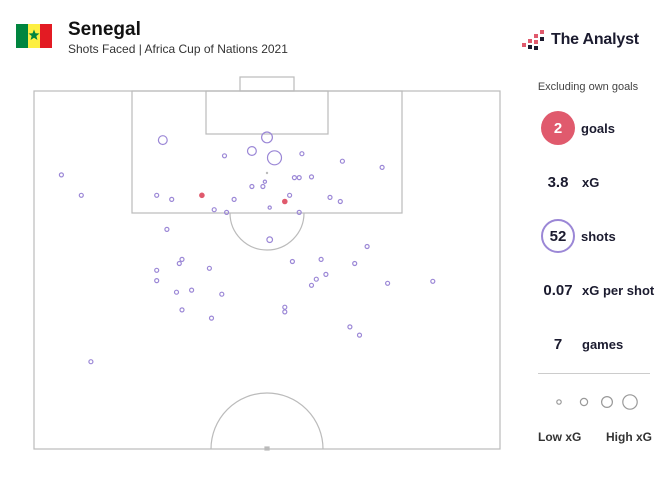 This screenshot has width=663, height=492. I want to click on stat-xg-per-shot: 0.07 xG per shot, so click(590, 290).